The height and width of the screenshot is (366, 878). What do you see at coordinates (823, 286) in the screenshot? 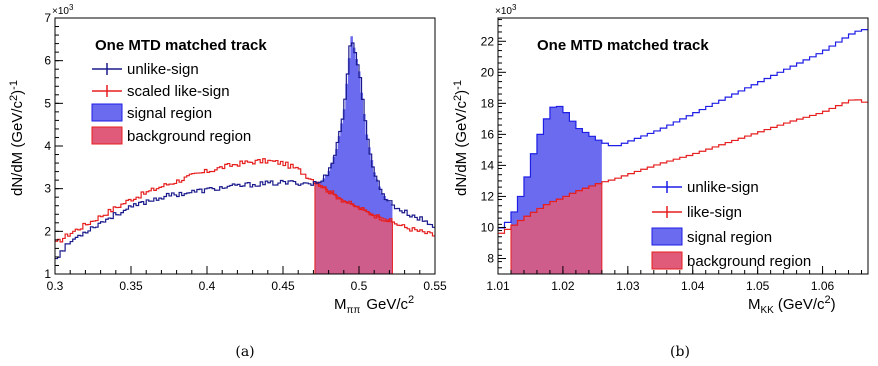
I see `x-tick-label: 1.06` at bounding box center [823, 286].